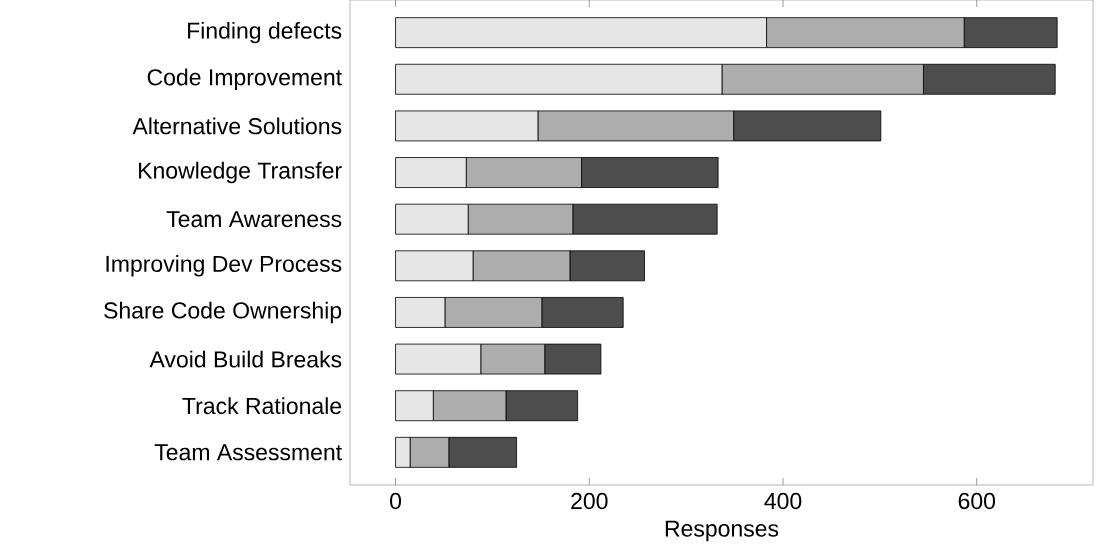 Image resolution: width=1096 pixels, height=557 pixels. Describe the element at coordinates (244, 79) in the screenshot. I see `y-tick-label: Code Improvement` at that location.